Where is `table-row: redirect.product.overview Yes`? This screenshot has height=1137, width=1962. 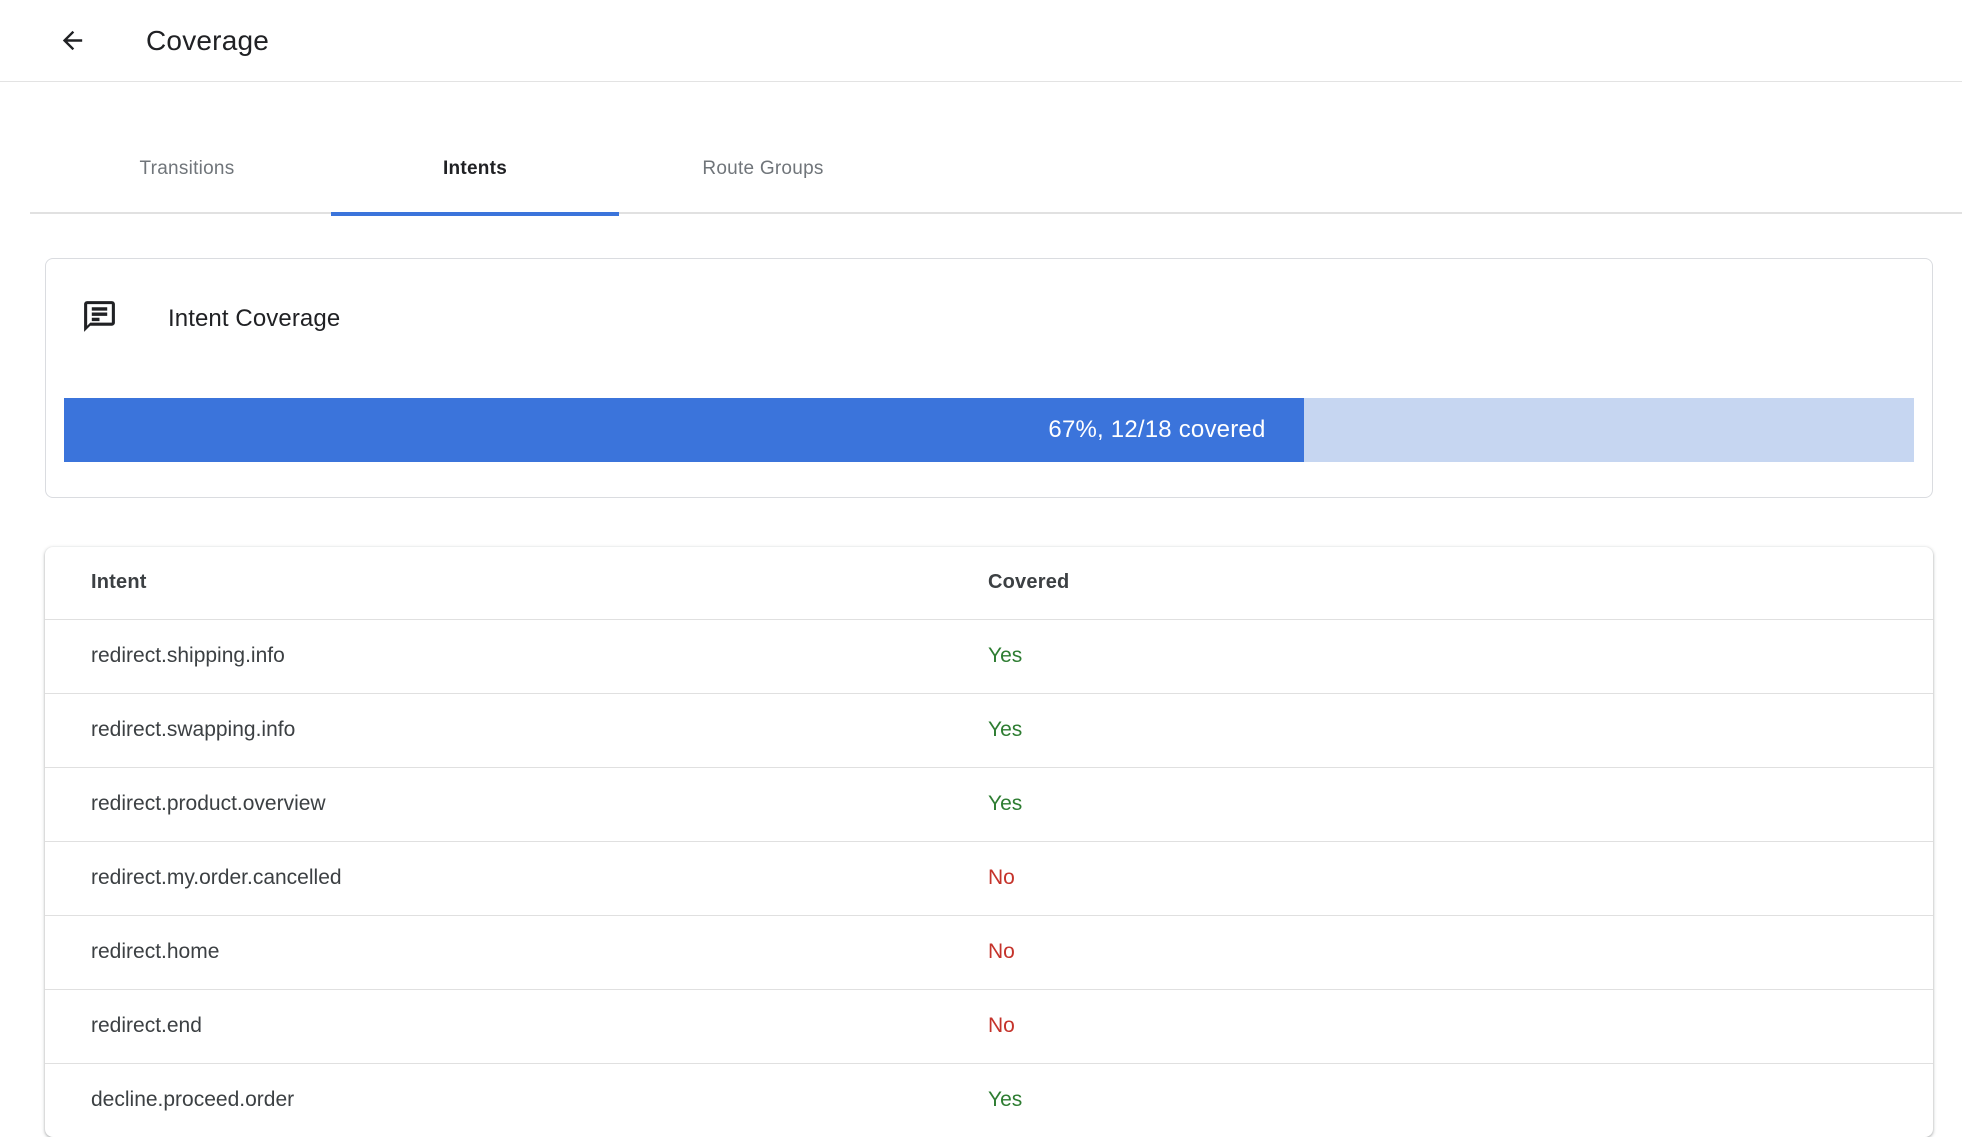
table-row: redirect.product.overview Yes is located at coordinates (989, 804).